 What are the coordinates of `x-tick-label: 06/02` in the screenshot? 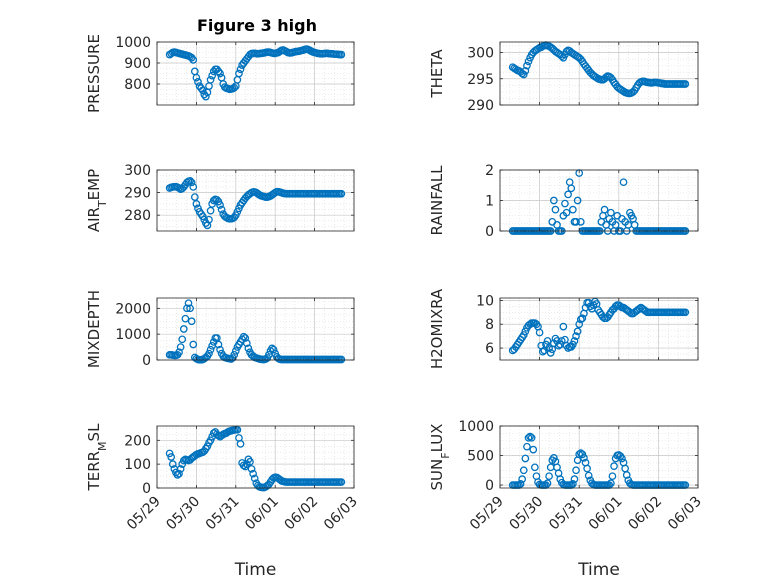 It's located at (302, 514).